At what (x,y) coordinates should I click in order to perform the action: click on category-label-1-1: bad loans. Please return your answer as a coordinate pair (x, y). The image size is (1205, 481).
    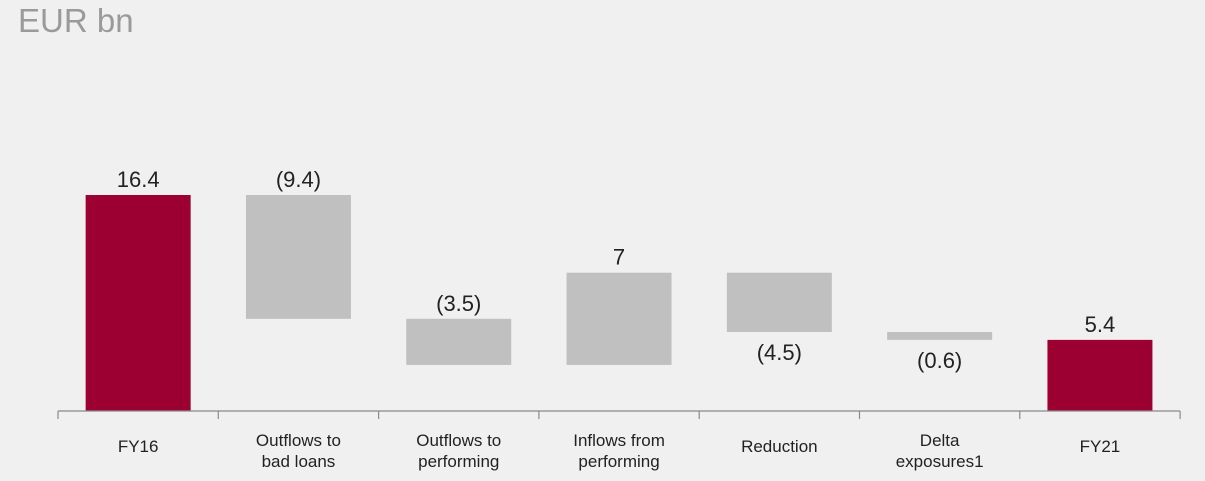
    Looking at the image, I should click on (299, 461).